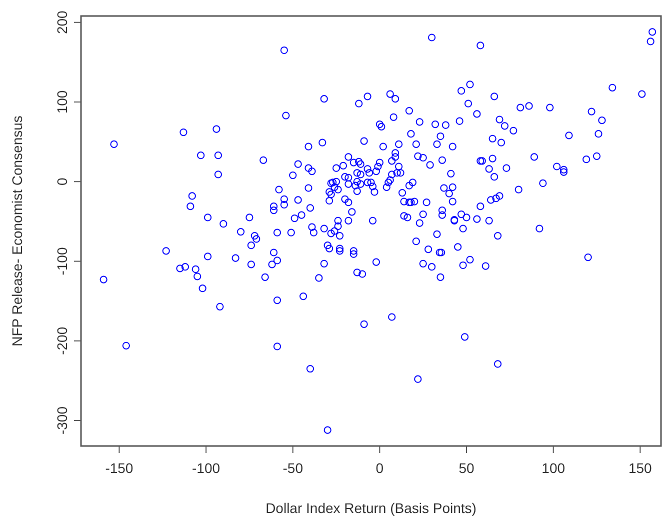  Describe the element at coordinates (17, 231) in the screenshot. I see `y-axis-title: NFP Release- Economist Consensus` at that location.